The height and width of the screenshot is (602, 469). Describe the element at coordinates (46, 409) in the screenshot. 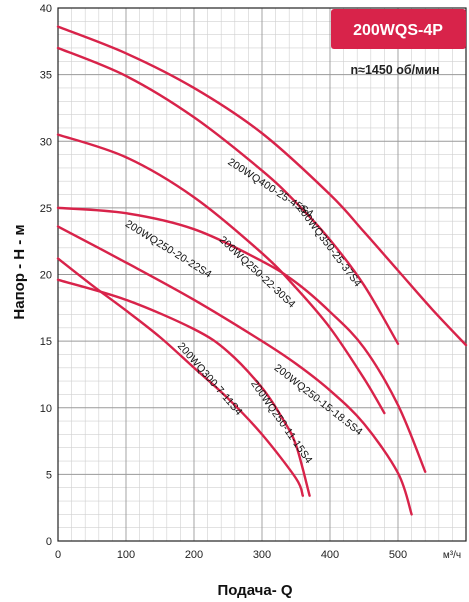

I see `y-tick-label: 10` at that location.